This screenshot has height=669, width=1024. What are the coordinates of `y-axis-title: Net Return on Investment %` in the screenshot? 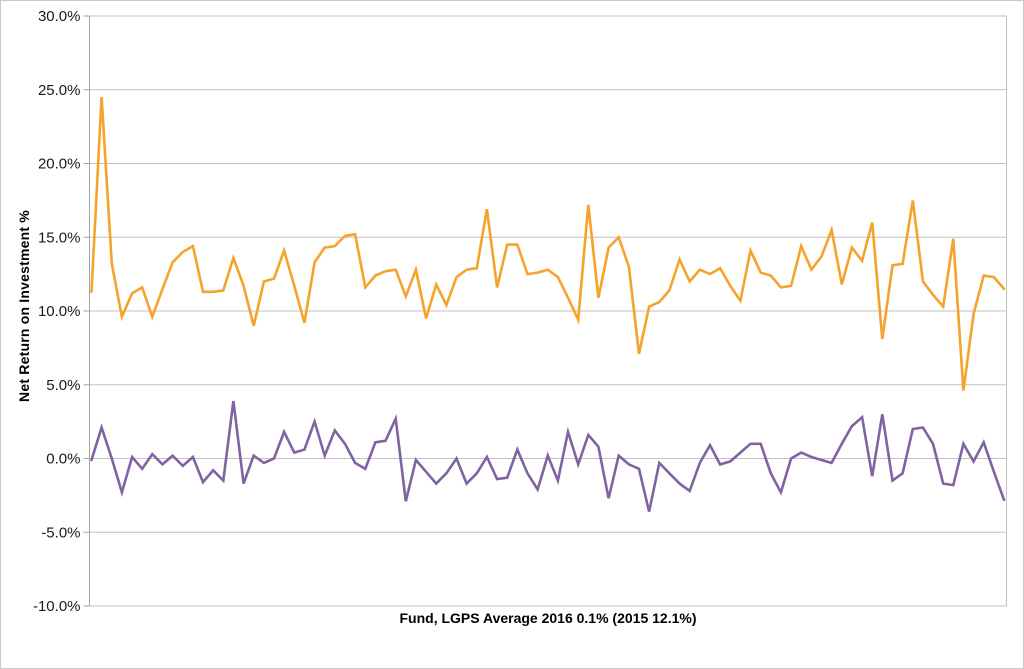 It's located at (24, 306).